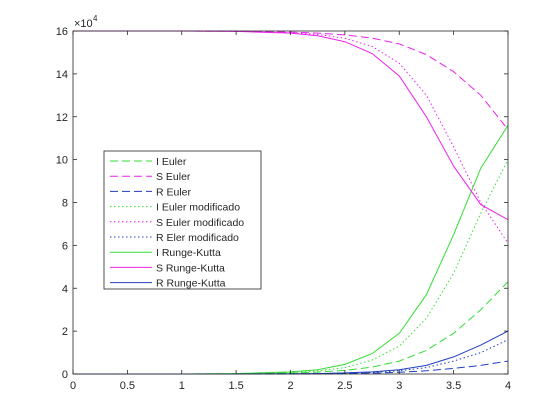 Image resolution: width=560 pixels, height=420 pixels. Describe the element at coordinates (182, 386) in the screenshot. I see `x-tick-label: 1` at that location.